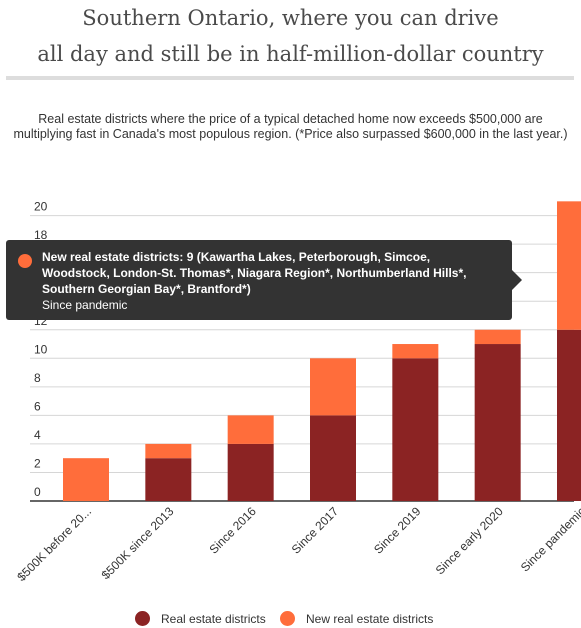 This screenshot has height=628, width=581. What do you see at coordinates (138, 543) in the screenshot?
I see `x-tick-label: $500K since 2013` at bounding box center [138, 543].